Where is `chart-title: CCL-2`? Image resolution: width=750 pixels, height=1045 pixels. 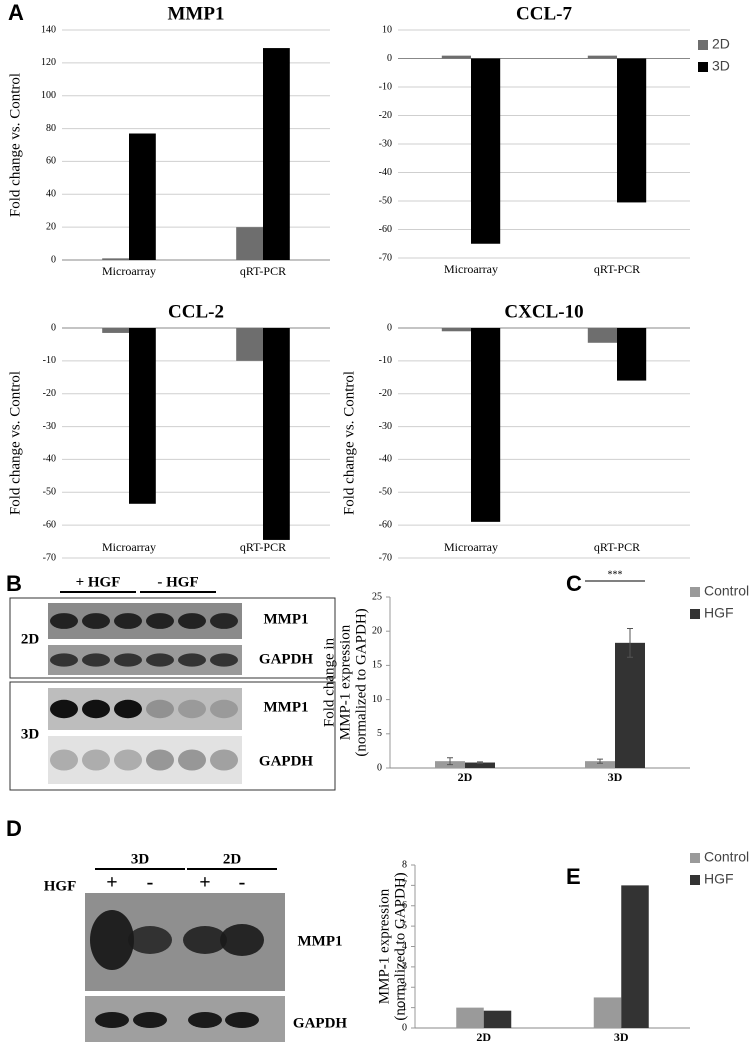
chart-title: CCL-2 is located at coordinates (196, 311).